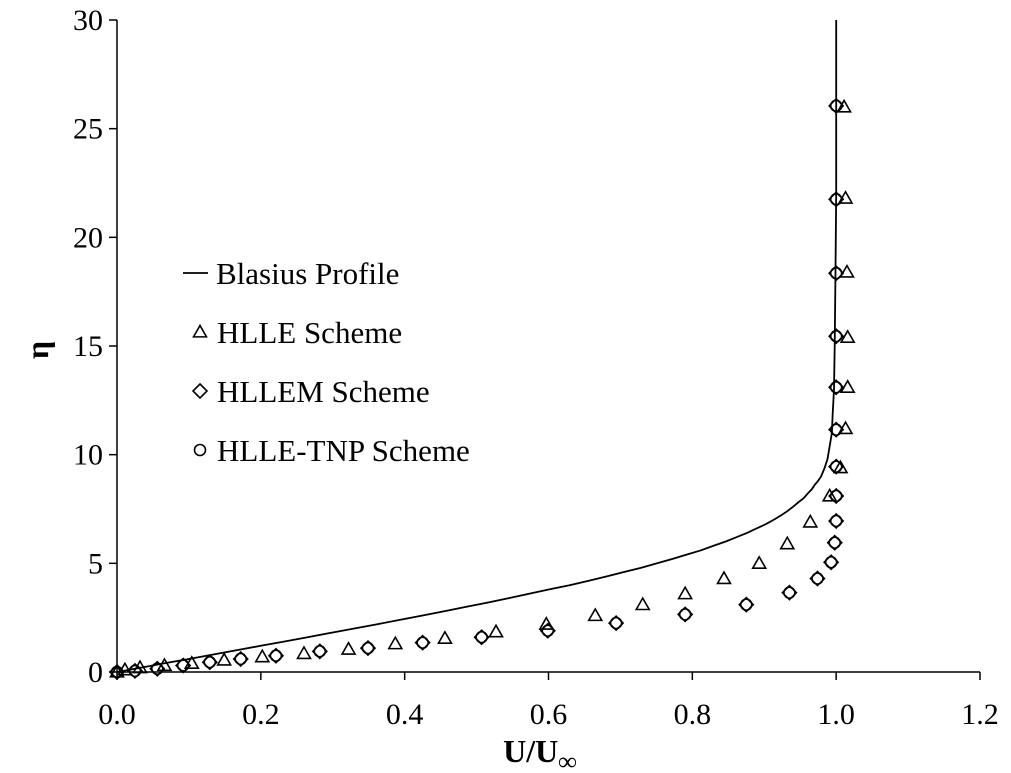  I want to click on legend-label: HLLE Scheme, so click(309, 332).